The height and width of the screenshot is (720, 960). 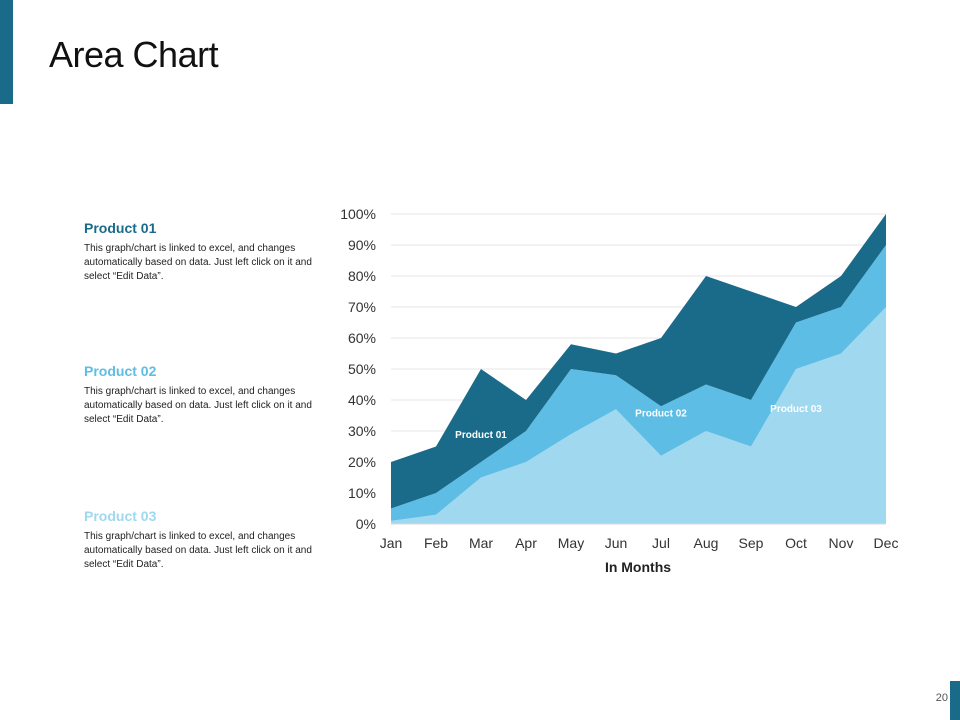 What do you see at coordinates (362, 307) in the screenshot?
I see `y-tick-label: 70%` at bounding box center [362, 307].